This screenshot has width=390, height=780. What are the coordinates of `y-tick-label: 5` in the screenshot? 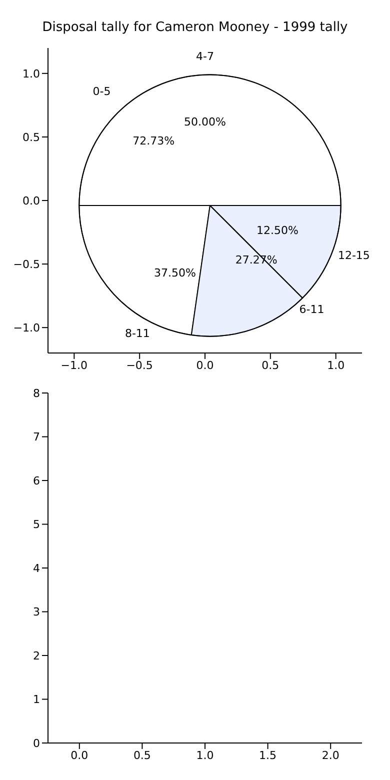 It's located at (36, 525).